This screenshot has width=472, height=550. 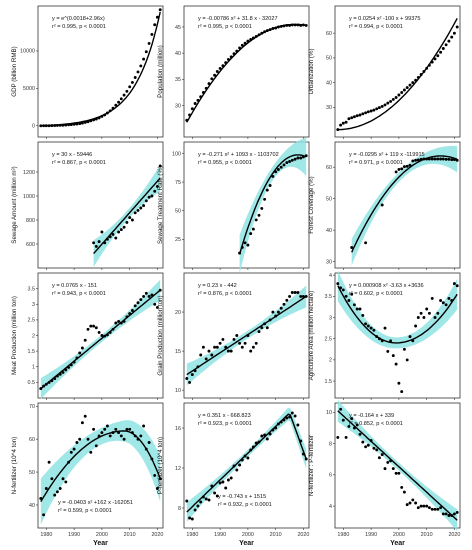 I want to click on plot-frame, so click(x=397, y=71).